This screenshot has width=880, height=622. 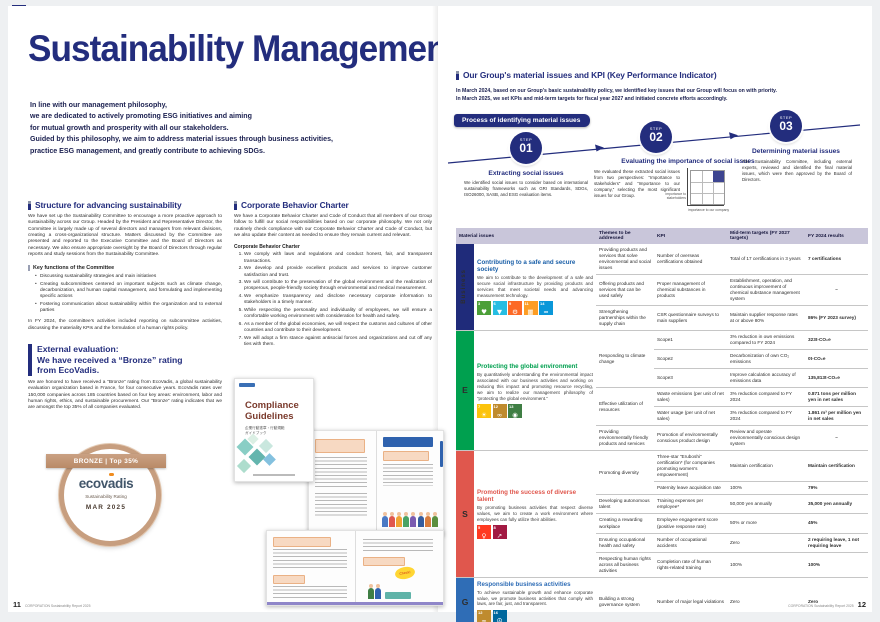 I want to click on col-header: Themes to be addressed, so click(x=625, y=236).